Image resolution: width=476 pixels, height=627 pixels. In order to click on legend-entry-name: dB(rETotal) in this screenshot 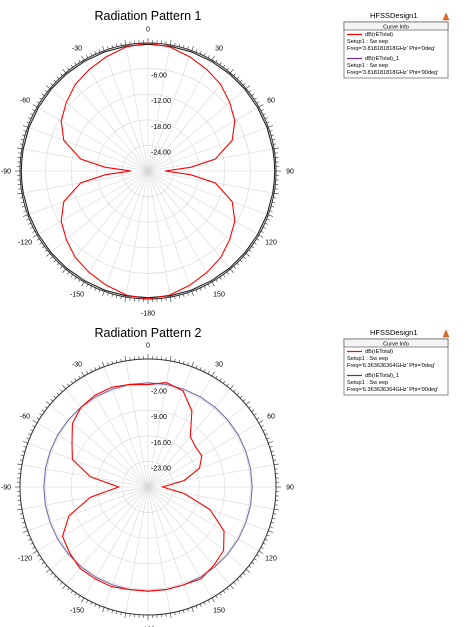, I will do `click(379, 352)`.